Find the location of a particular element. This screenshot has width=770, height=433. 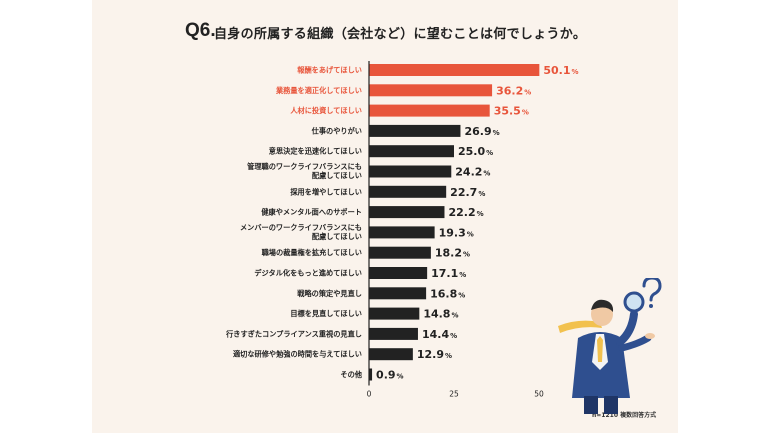

category-label: 戦略の策定や見直し is located at coordinates (329, 293).